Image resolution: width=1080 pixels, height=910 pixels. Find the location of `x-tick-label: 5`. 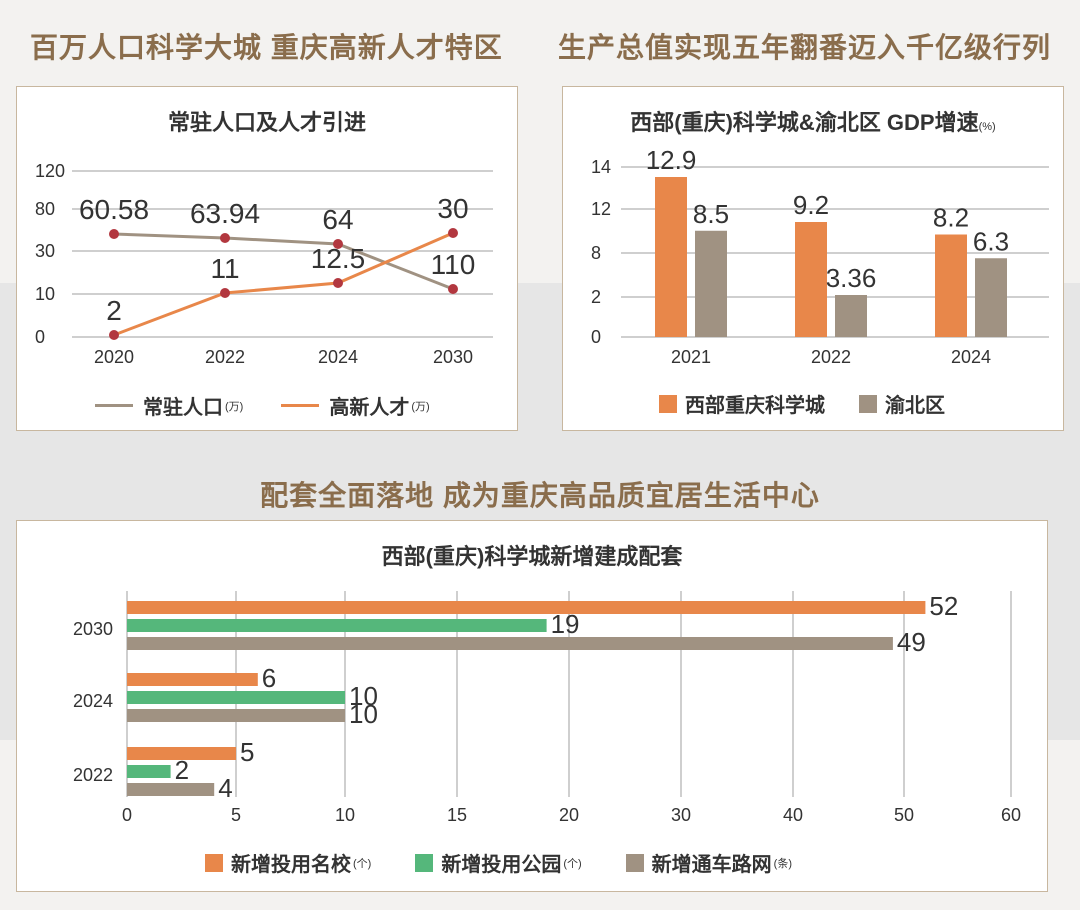

x-tick-label: 5 is located at coordinates (236, 815).